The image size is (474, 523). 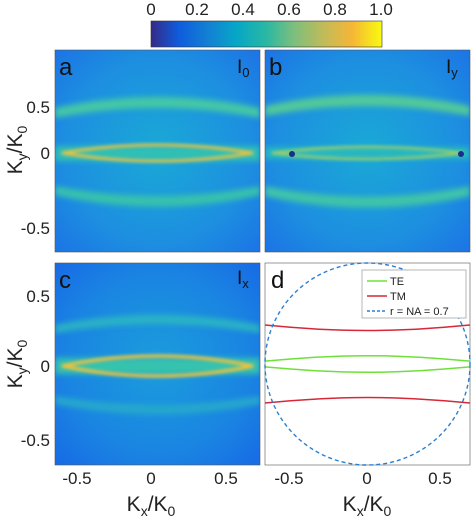 What do you see at coordinates (367, 400) in the screenshot?
I see `tm-curve-lower` at bounding box center [367, 400].